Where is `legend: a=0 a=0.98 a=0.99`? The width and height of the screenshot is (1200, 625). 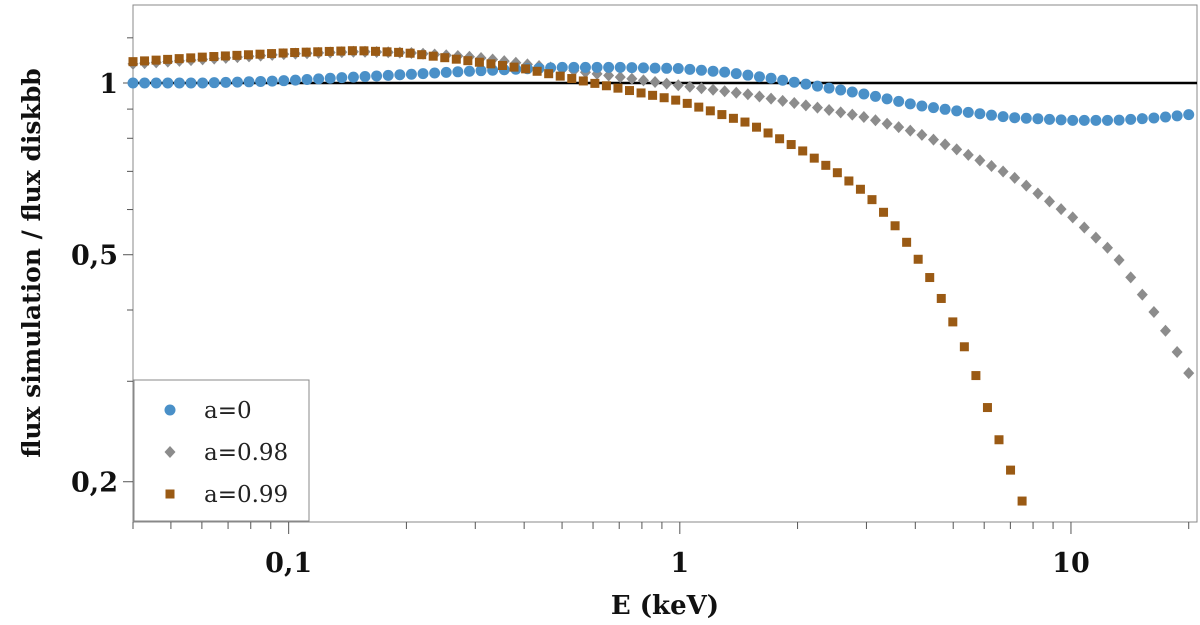
legend: a=0 a=0.98 a=0.99 is located at coordinates (221, 450).